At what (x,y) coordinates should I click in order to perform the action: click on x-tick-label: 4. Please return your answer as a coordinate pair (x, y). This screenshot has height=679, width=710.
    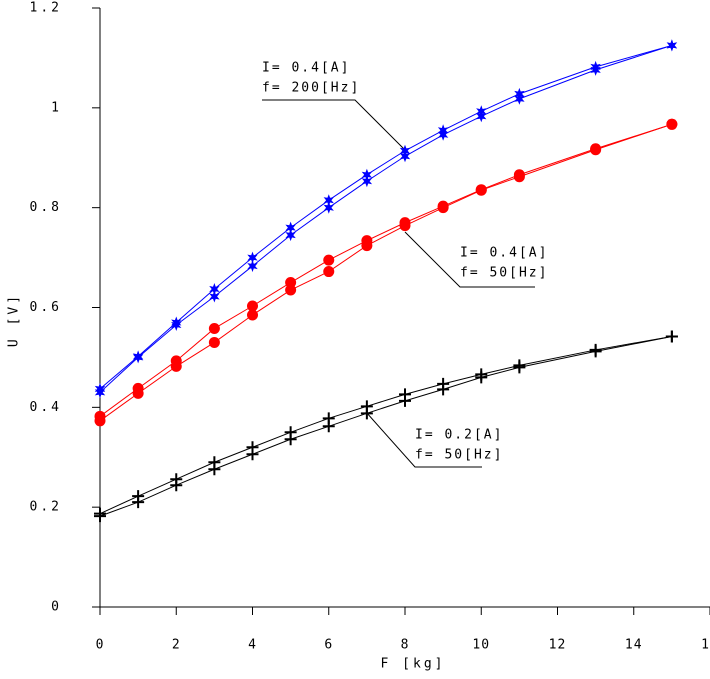
    Looking at the image, I should click on (252, 645).